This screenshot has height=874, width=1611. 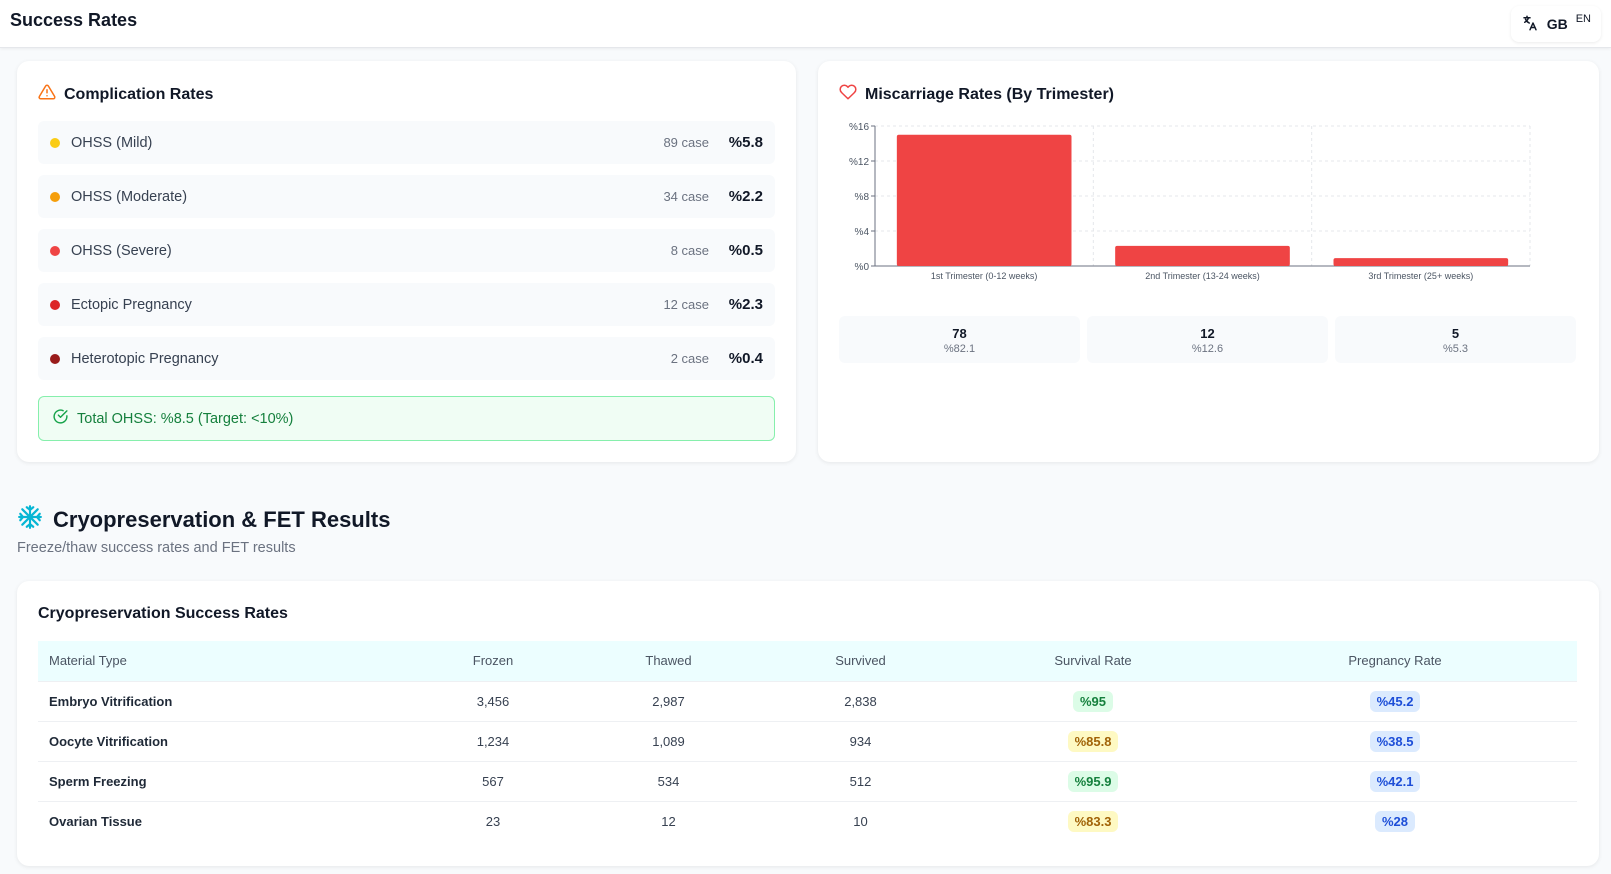 I want to click on pregnancy-rate-cell: %42.1, so click(x=1395, y=780).